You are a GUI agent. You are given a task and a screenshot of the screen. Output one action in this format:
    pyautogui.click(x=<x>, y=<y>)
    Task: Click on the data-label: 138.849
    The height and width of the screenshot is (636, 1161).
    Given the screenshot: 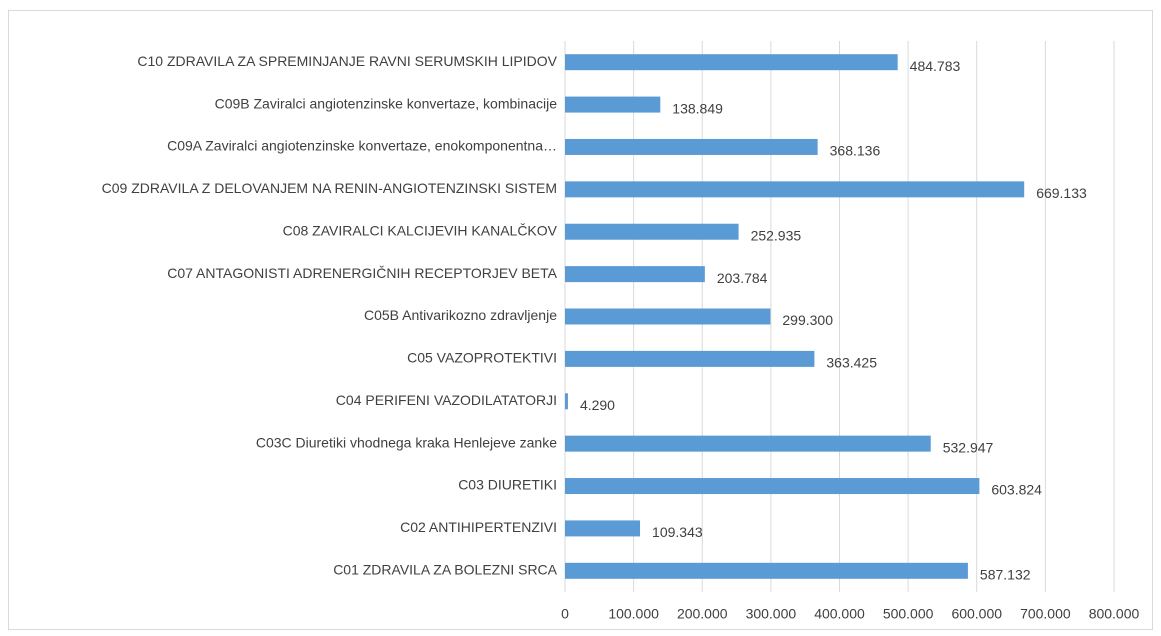 What is the action you would take?
    pyautogui.click(x=697, y=108)
    